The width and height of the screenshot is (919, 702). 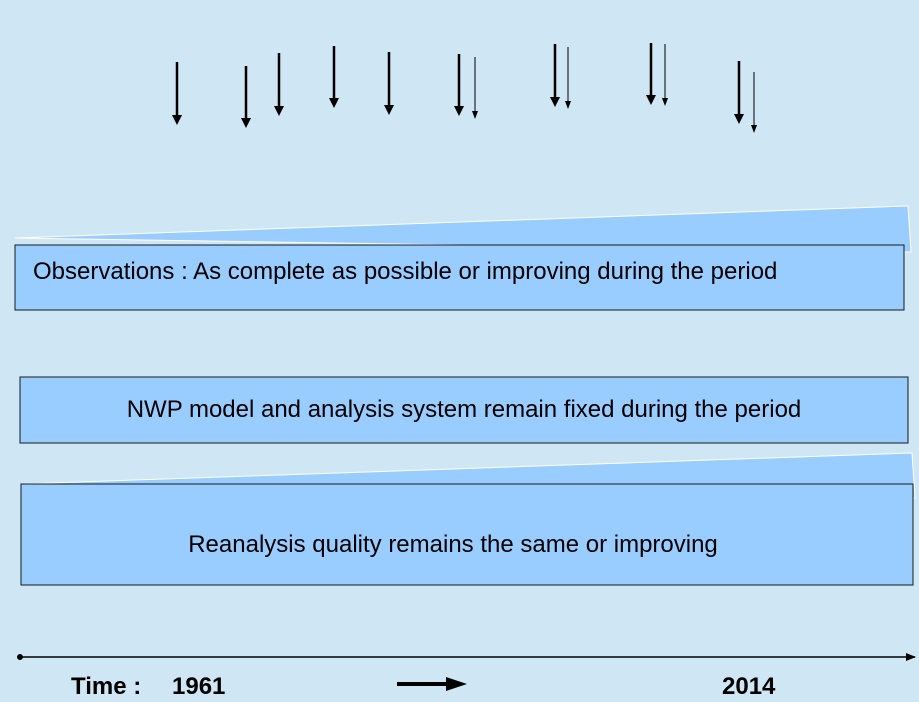 I want to click on new-observation-arrows, so click(x=614, y=88).